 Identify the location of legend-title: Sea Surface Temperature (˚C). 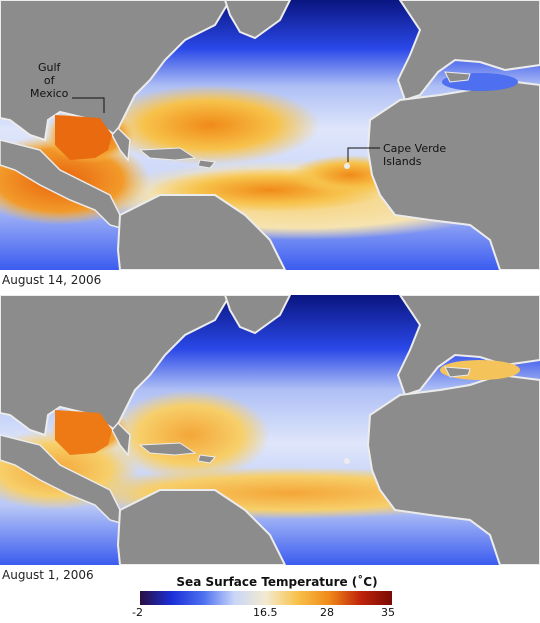
(277, 582).